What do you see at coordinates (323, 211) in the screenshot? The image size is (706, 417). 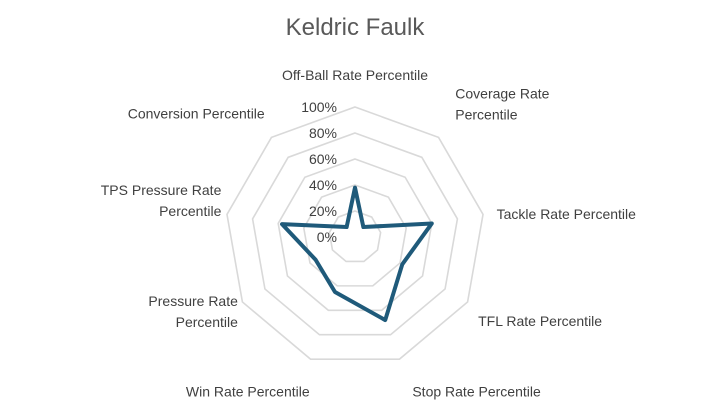 I see `tick-label: 20%` at bounding box center [323, 211].